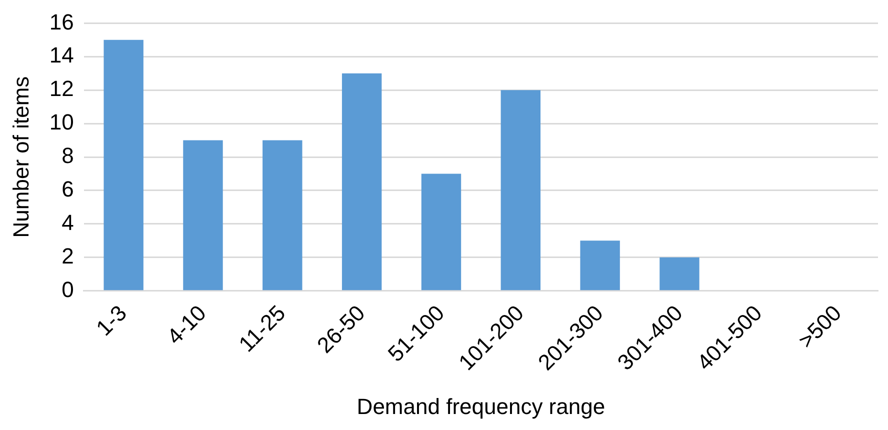 Image resolution: width=888 pixels, height=430 pixels. Describe the element at coordinates (68, 255) in the screenshot. I see `y-tick-label: 2` at that location.